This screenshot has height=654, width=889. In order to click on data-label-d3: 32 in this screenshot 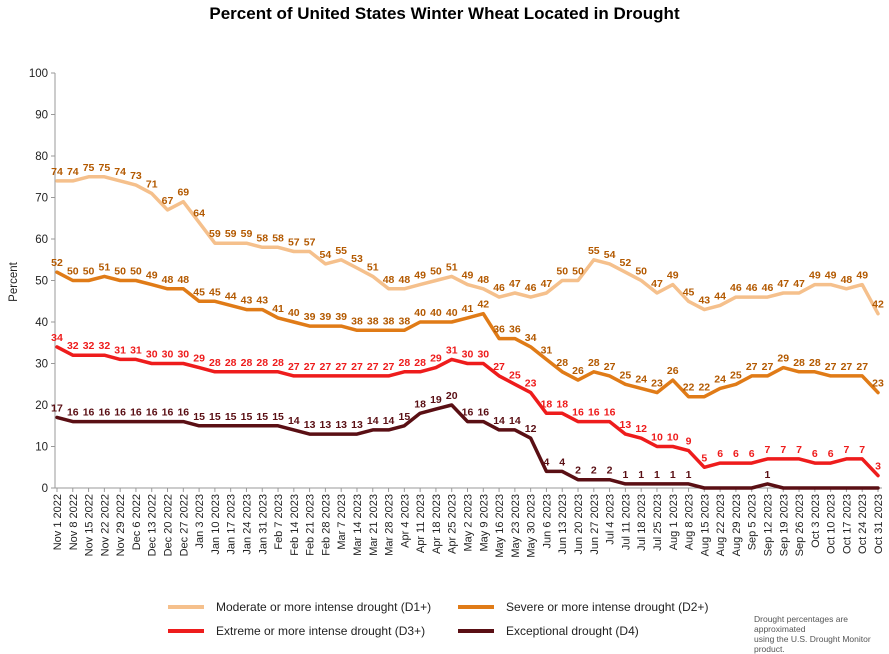, I will do `click(89, 346)`.